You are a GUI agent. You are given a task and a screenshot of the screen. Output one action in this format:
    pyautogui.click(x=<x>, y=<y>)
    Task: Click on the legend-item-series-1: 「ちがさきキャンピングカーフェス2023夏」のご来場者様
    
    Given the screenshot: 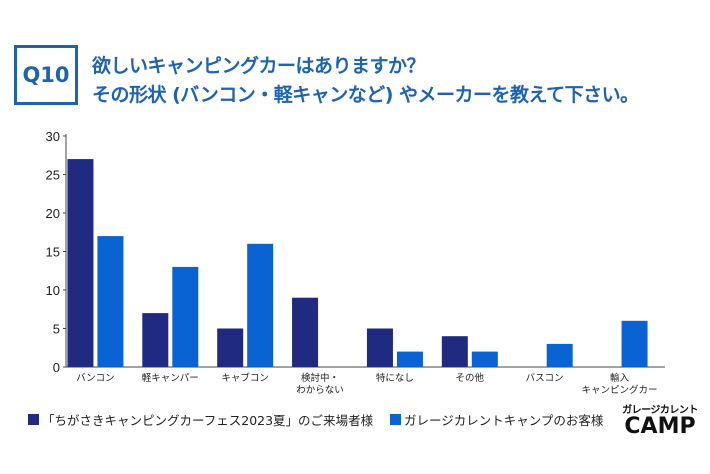 What is the action you would take?
    pyautogui.click(x=200, y=419)
    